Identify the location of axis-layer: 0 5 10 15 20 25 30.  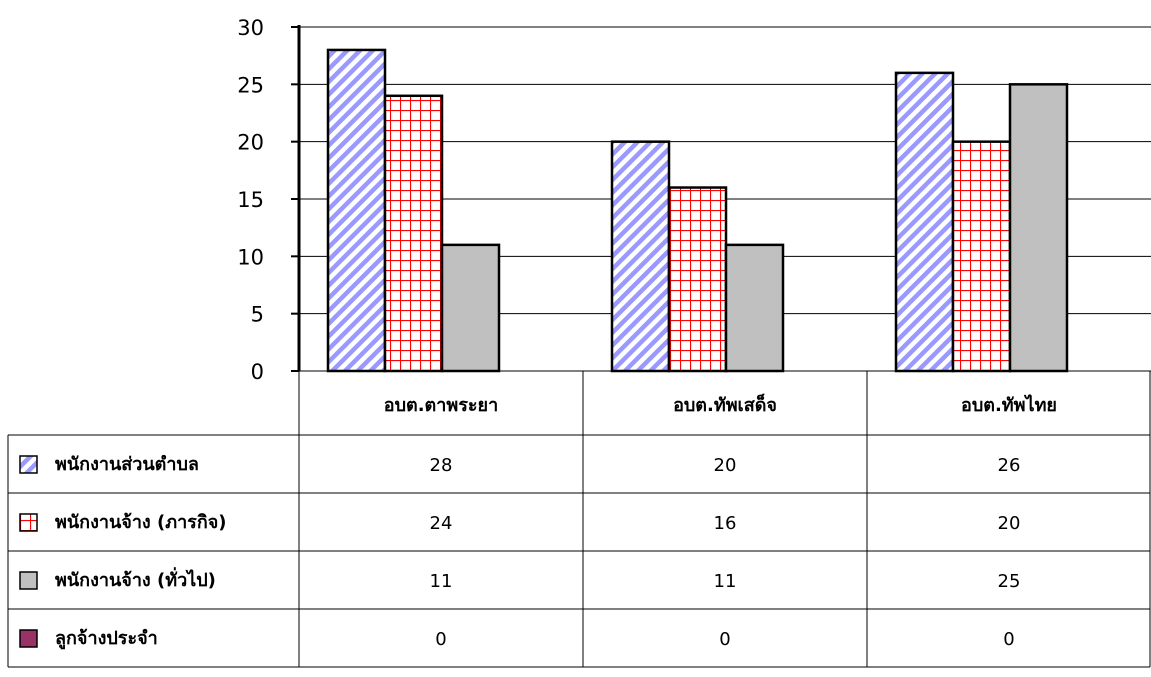
(268, 200).